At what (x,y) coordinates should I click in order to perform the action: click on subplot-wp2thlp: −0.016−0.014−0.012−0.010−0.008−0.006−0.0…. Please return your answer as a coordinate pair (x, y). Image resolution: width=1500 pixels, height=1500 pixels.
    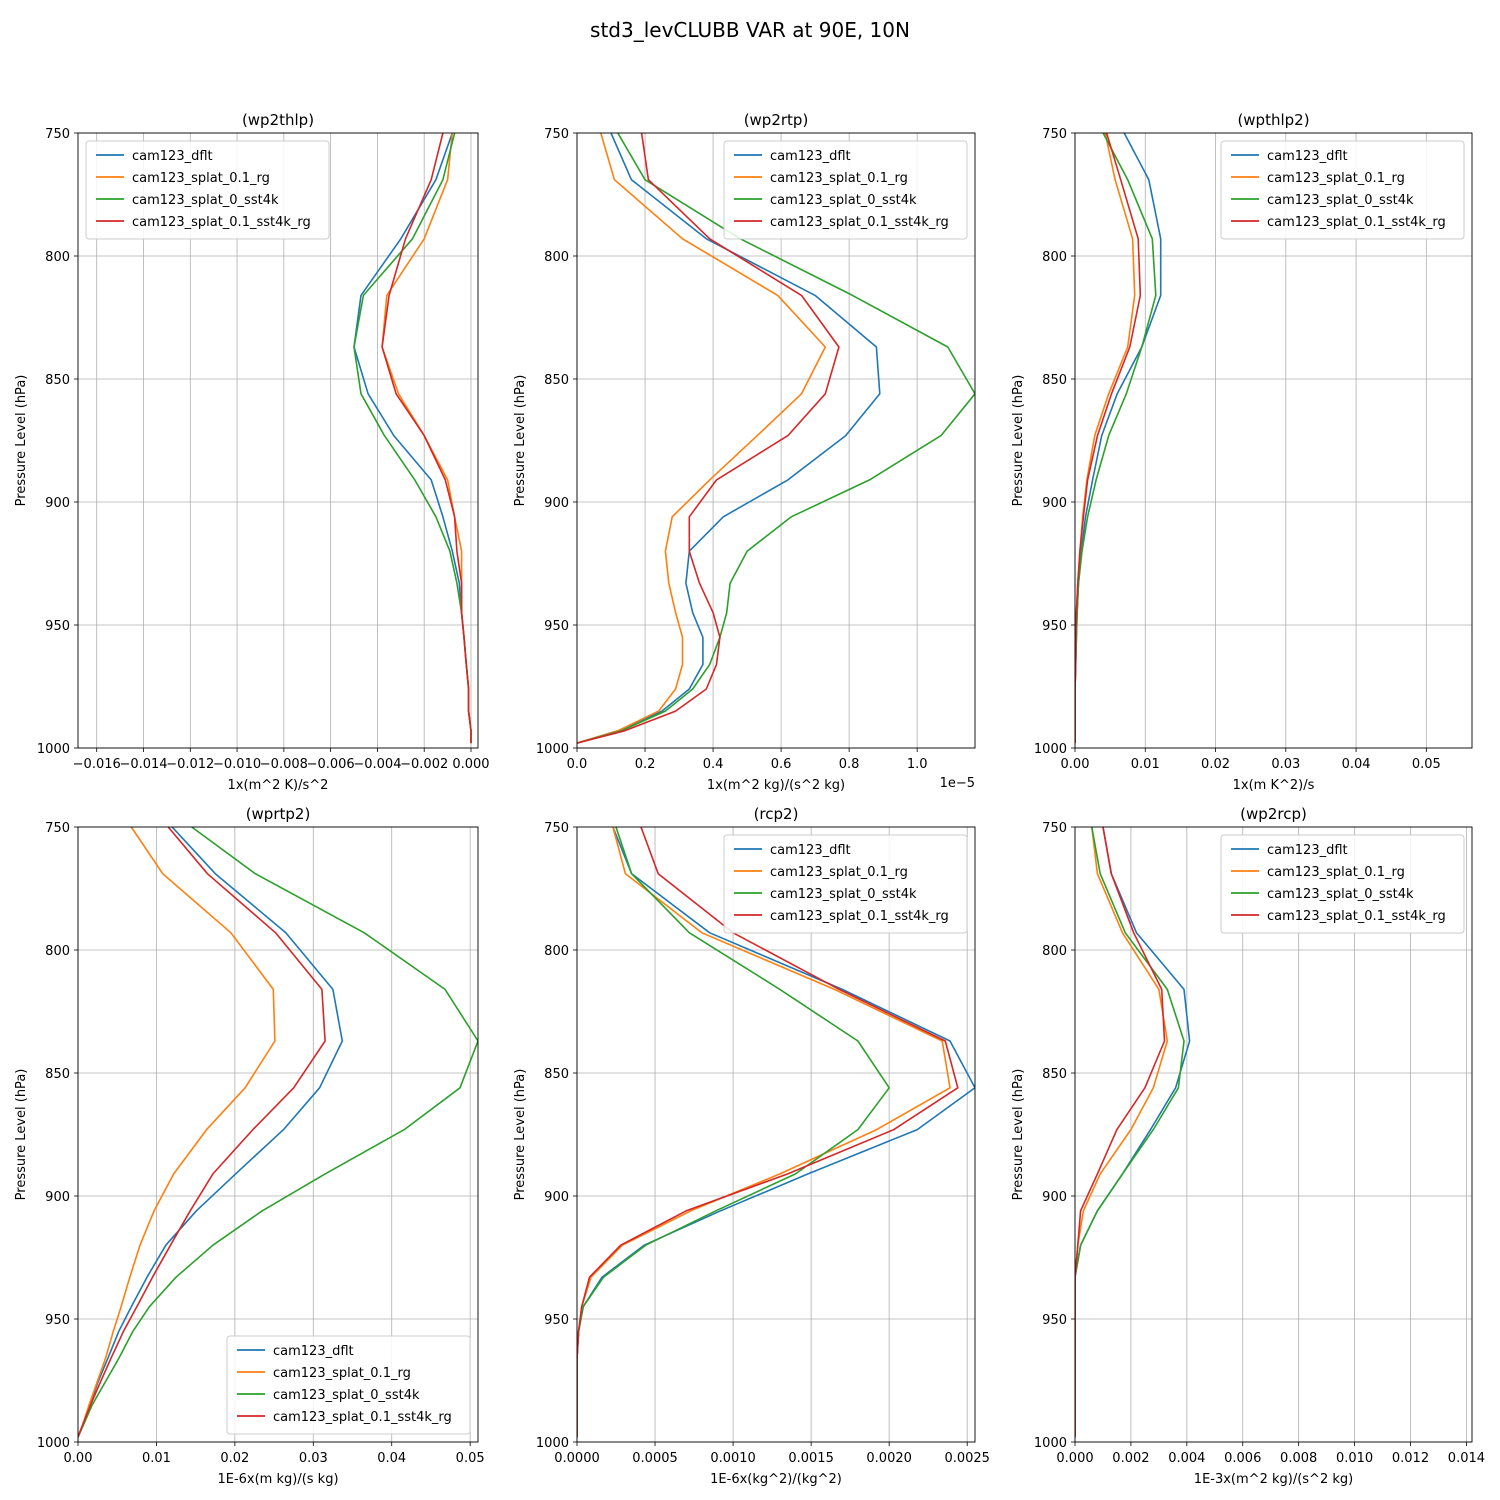
    Looking at the image, I should click on (252, 452).